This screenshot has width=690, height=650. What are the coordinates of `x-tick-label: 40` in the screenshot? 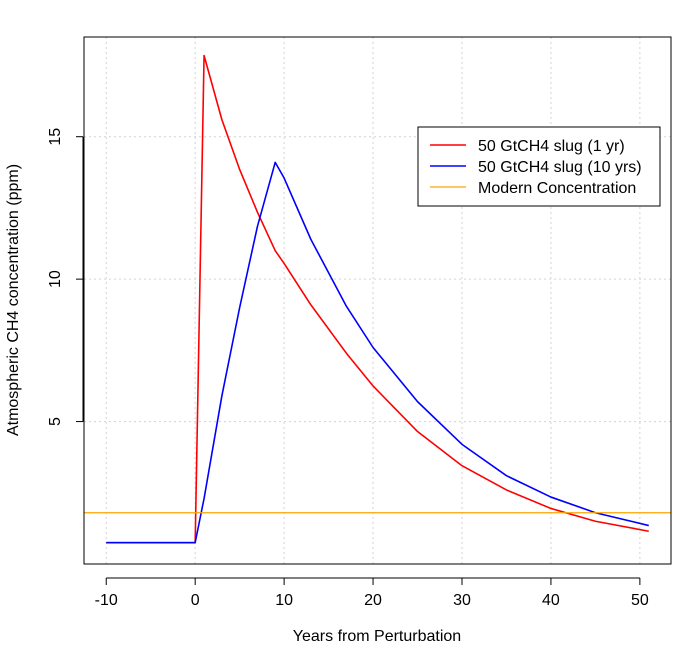 It's located at (551, 600).